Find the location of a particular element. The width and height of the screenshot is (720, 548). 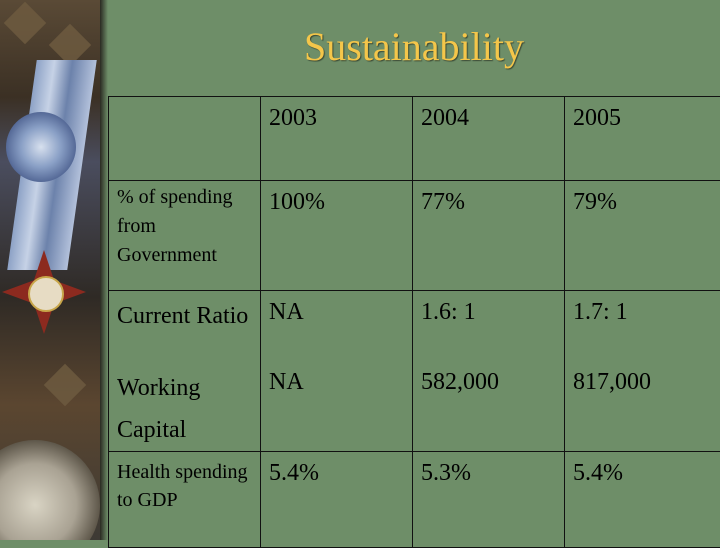

table-cell: 1.7: 1 is located at coordinates (642, 329).